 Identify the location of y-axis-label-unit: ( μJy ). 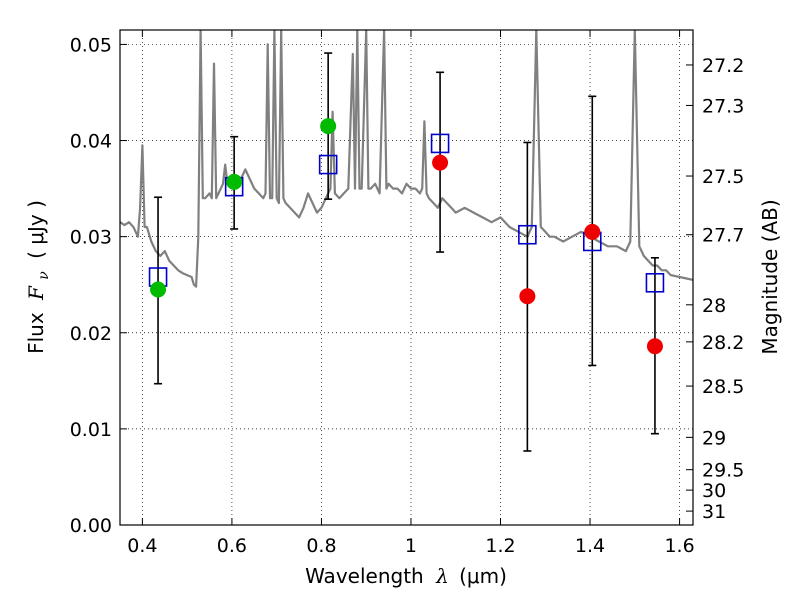
(36, 229).